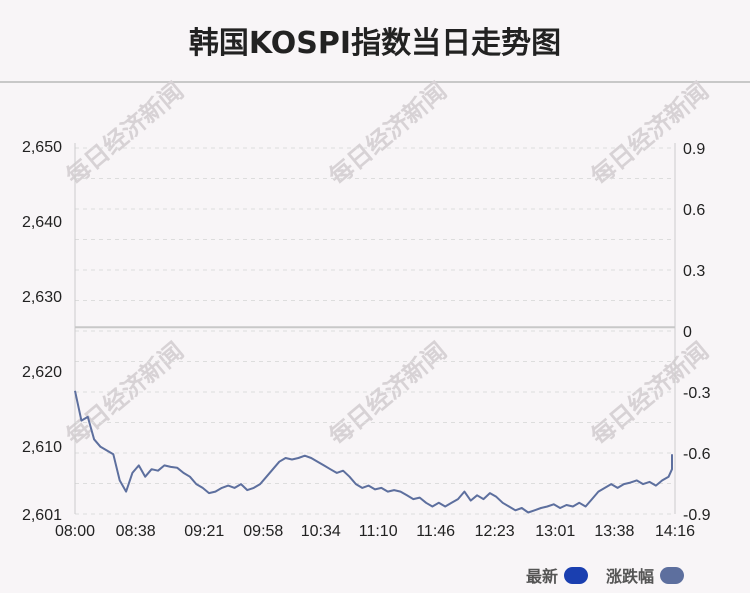 The image size is (750, 593). What do you see at coordinates (42, 515) in the screenshot?
I see `y-left-tick-label: 2,601` at bounding box center [42, 515].